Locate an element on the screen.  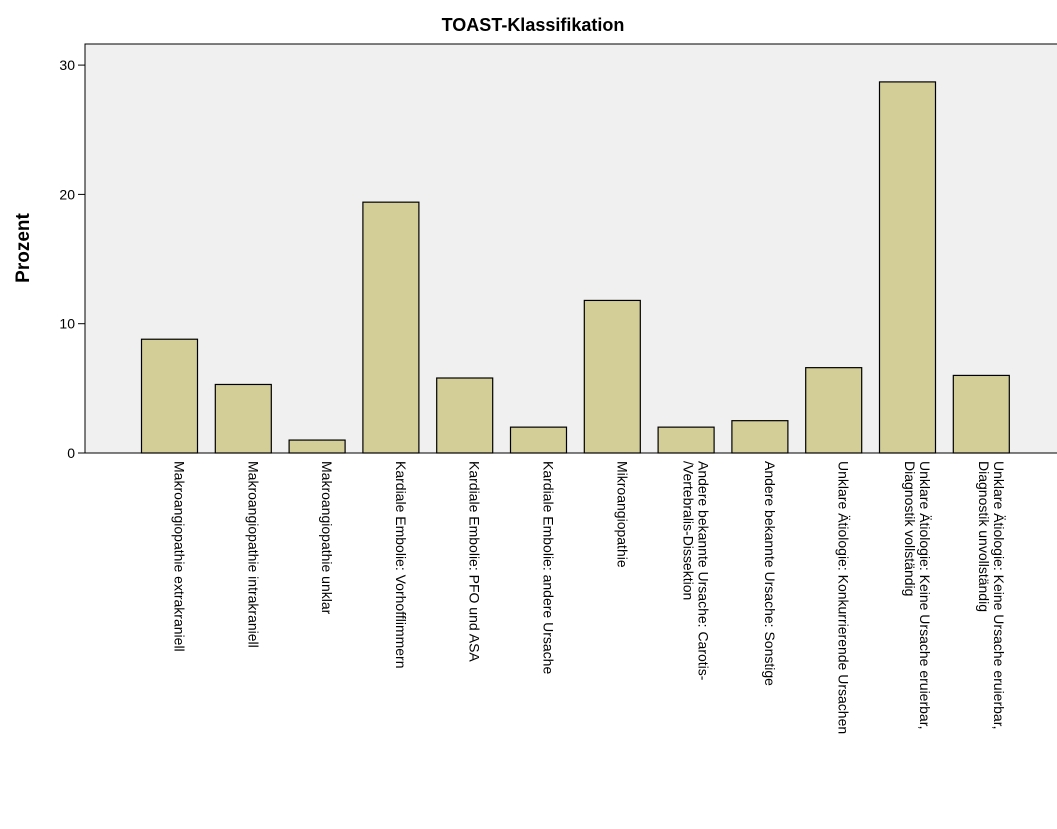
y-axis-label: Prozent is located at coordinates (23, 247).